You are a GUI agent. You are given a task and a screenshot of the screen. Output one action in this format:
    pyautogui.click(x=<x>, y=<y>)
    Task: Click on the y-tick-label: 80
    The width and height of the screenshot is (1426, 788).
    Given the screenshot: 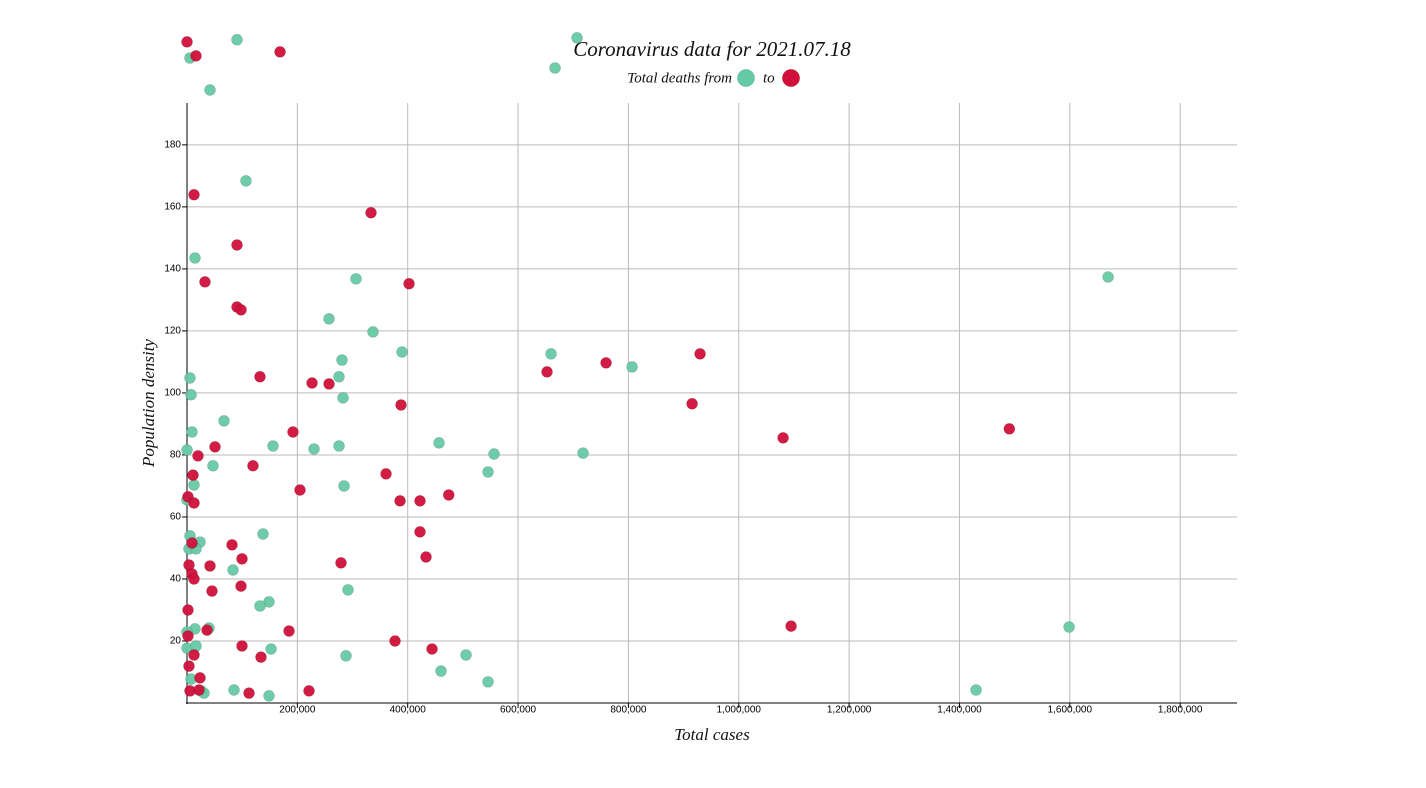 What is the action you would take?
    pyautogui.click(x=176, y=455)
    